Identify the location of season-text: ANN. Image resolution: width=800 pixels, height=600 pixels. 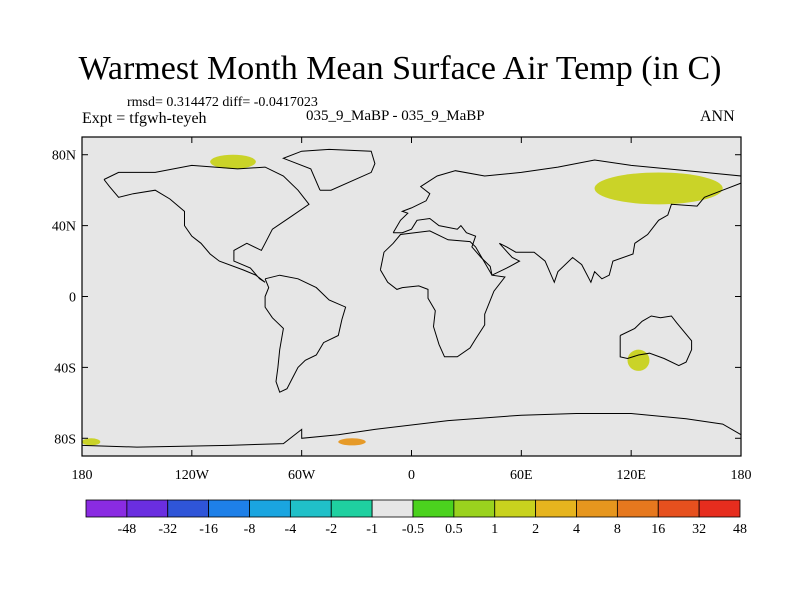
(717, 116).